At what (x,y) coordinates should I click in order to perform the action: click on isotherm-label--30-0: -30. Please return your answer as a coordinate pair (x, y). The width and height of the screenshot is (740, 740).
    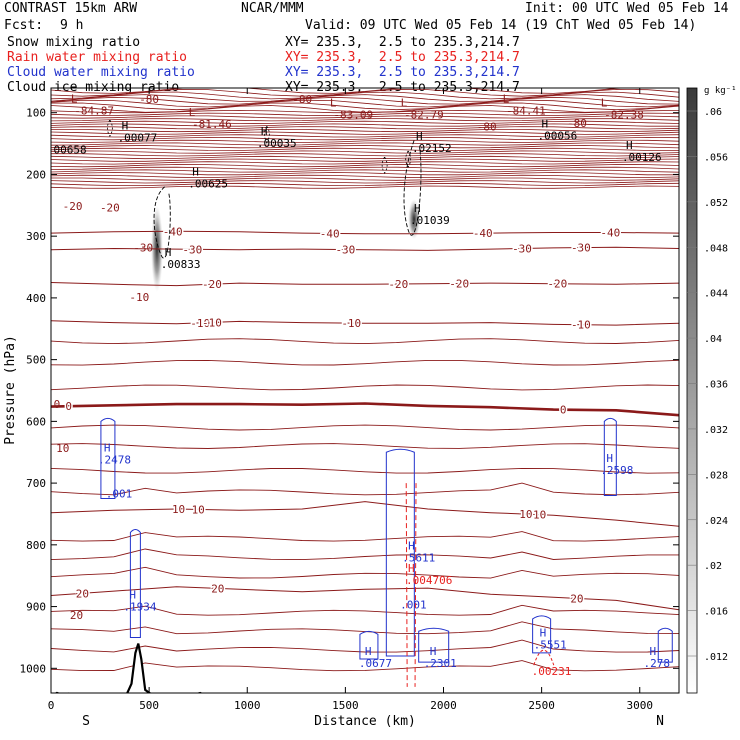
    Looking at the image, I should click on (192, 249).